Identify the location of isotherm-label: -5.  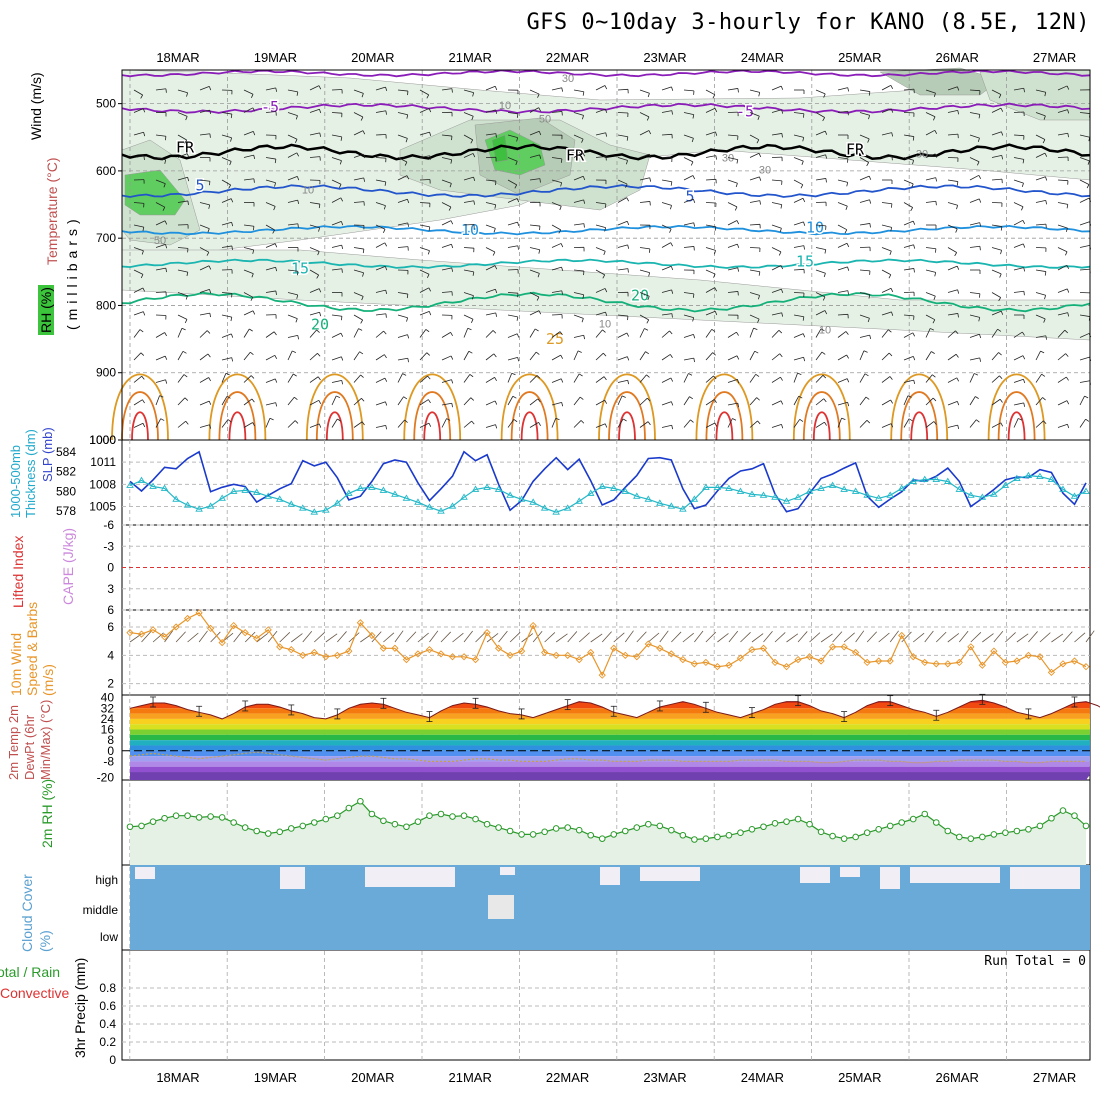
(270, 107).